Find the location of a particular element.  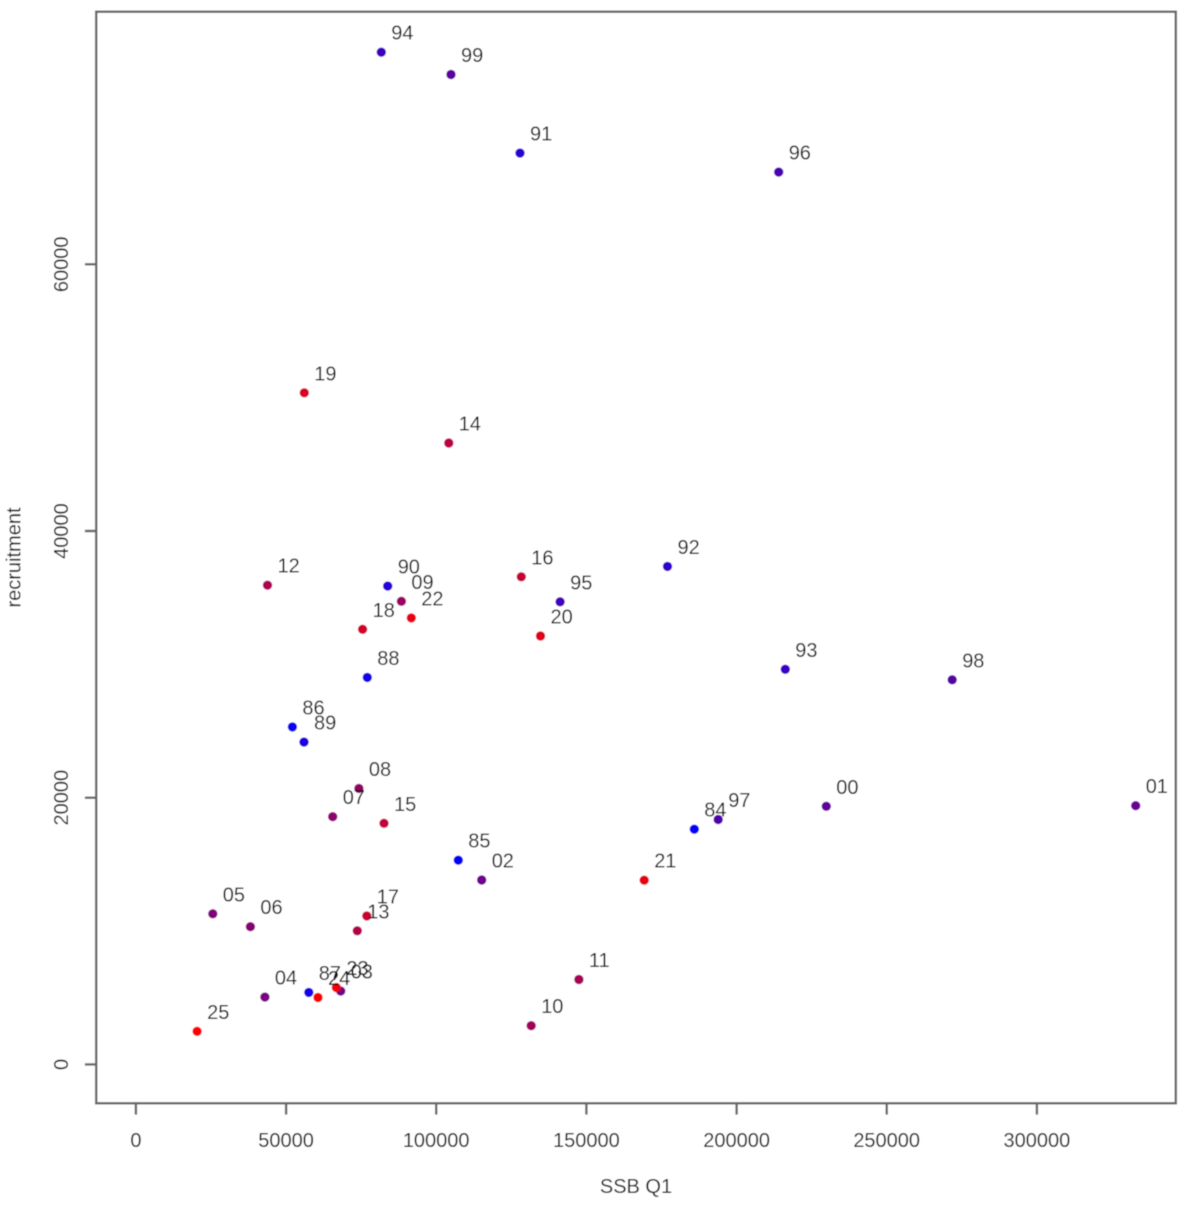

svg-text: 17 is located at coordinates (388, 897).